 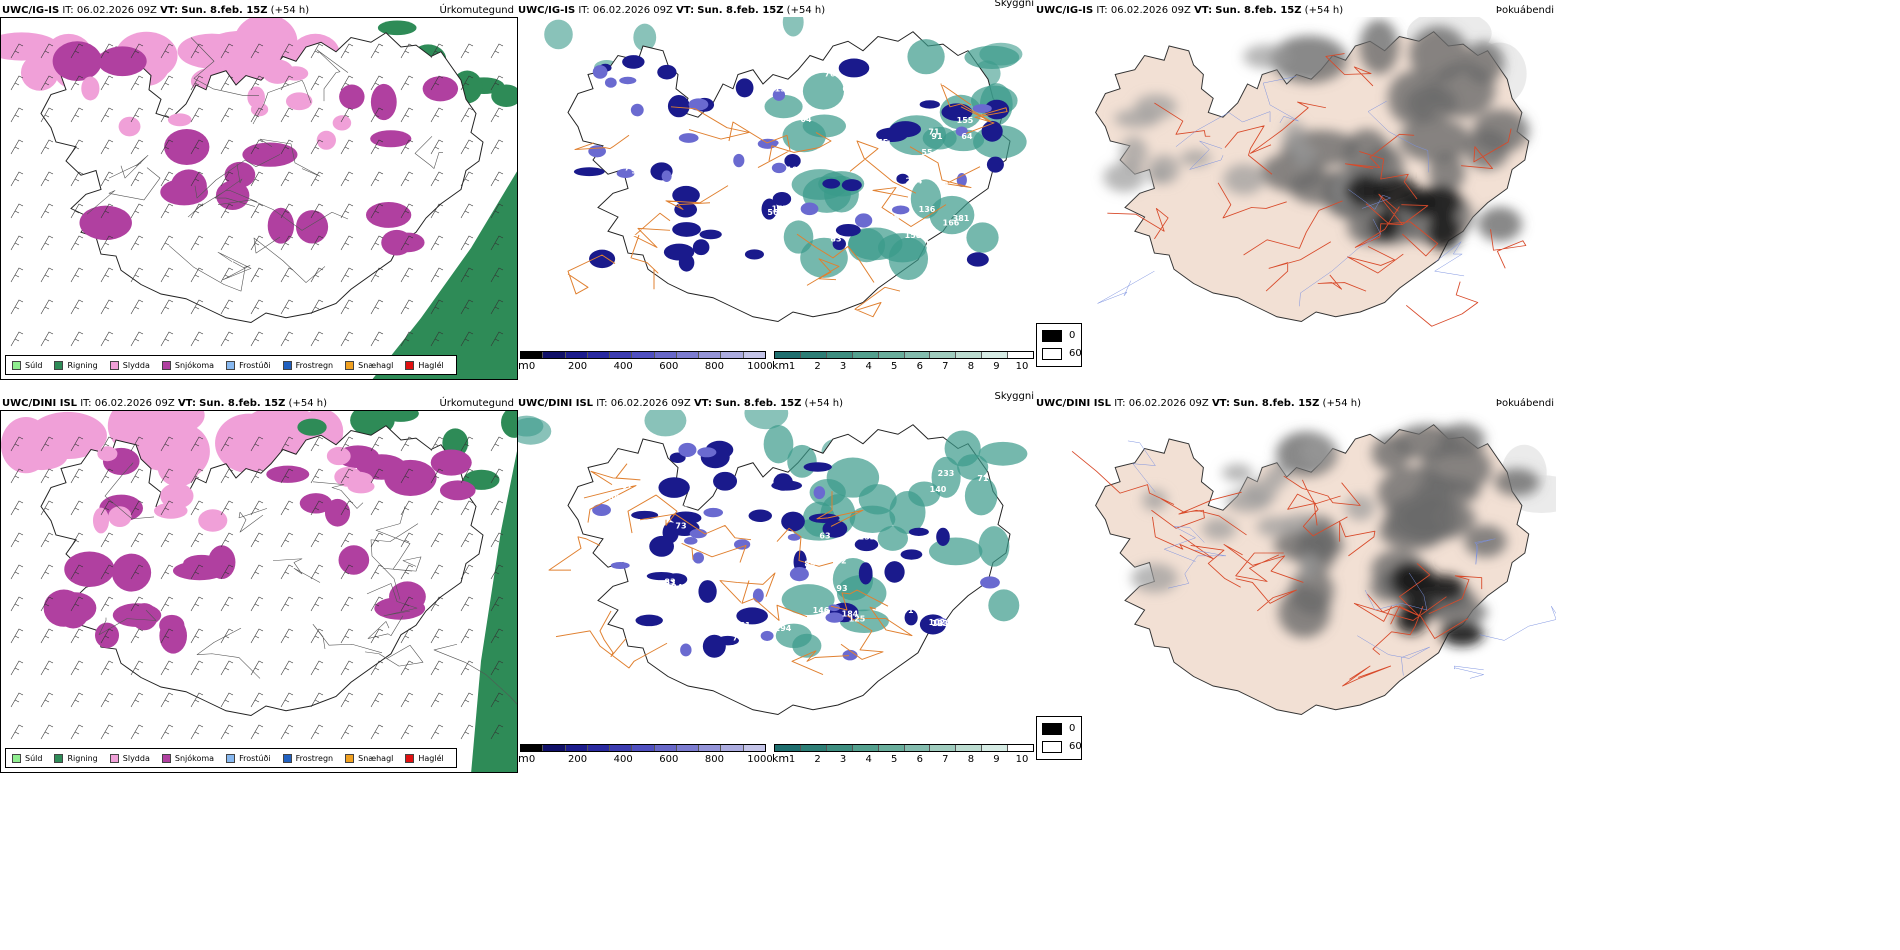 What do you see at coordinates (875, 121) in the screenshot?
I see `cloud-base-label: 97` at bounding box center [875, 121].